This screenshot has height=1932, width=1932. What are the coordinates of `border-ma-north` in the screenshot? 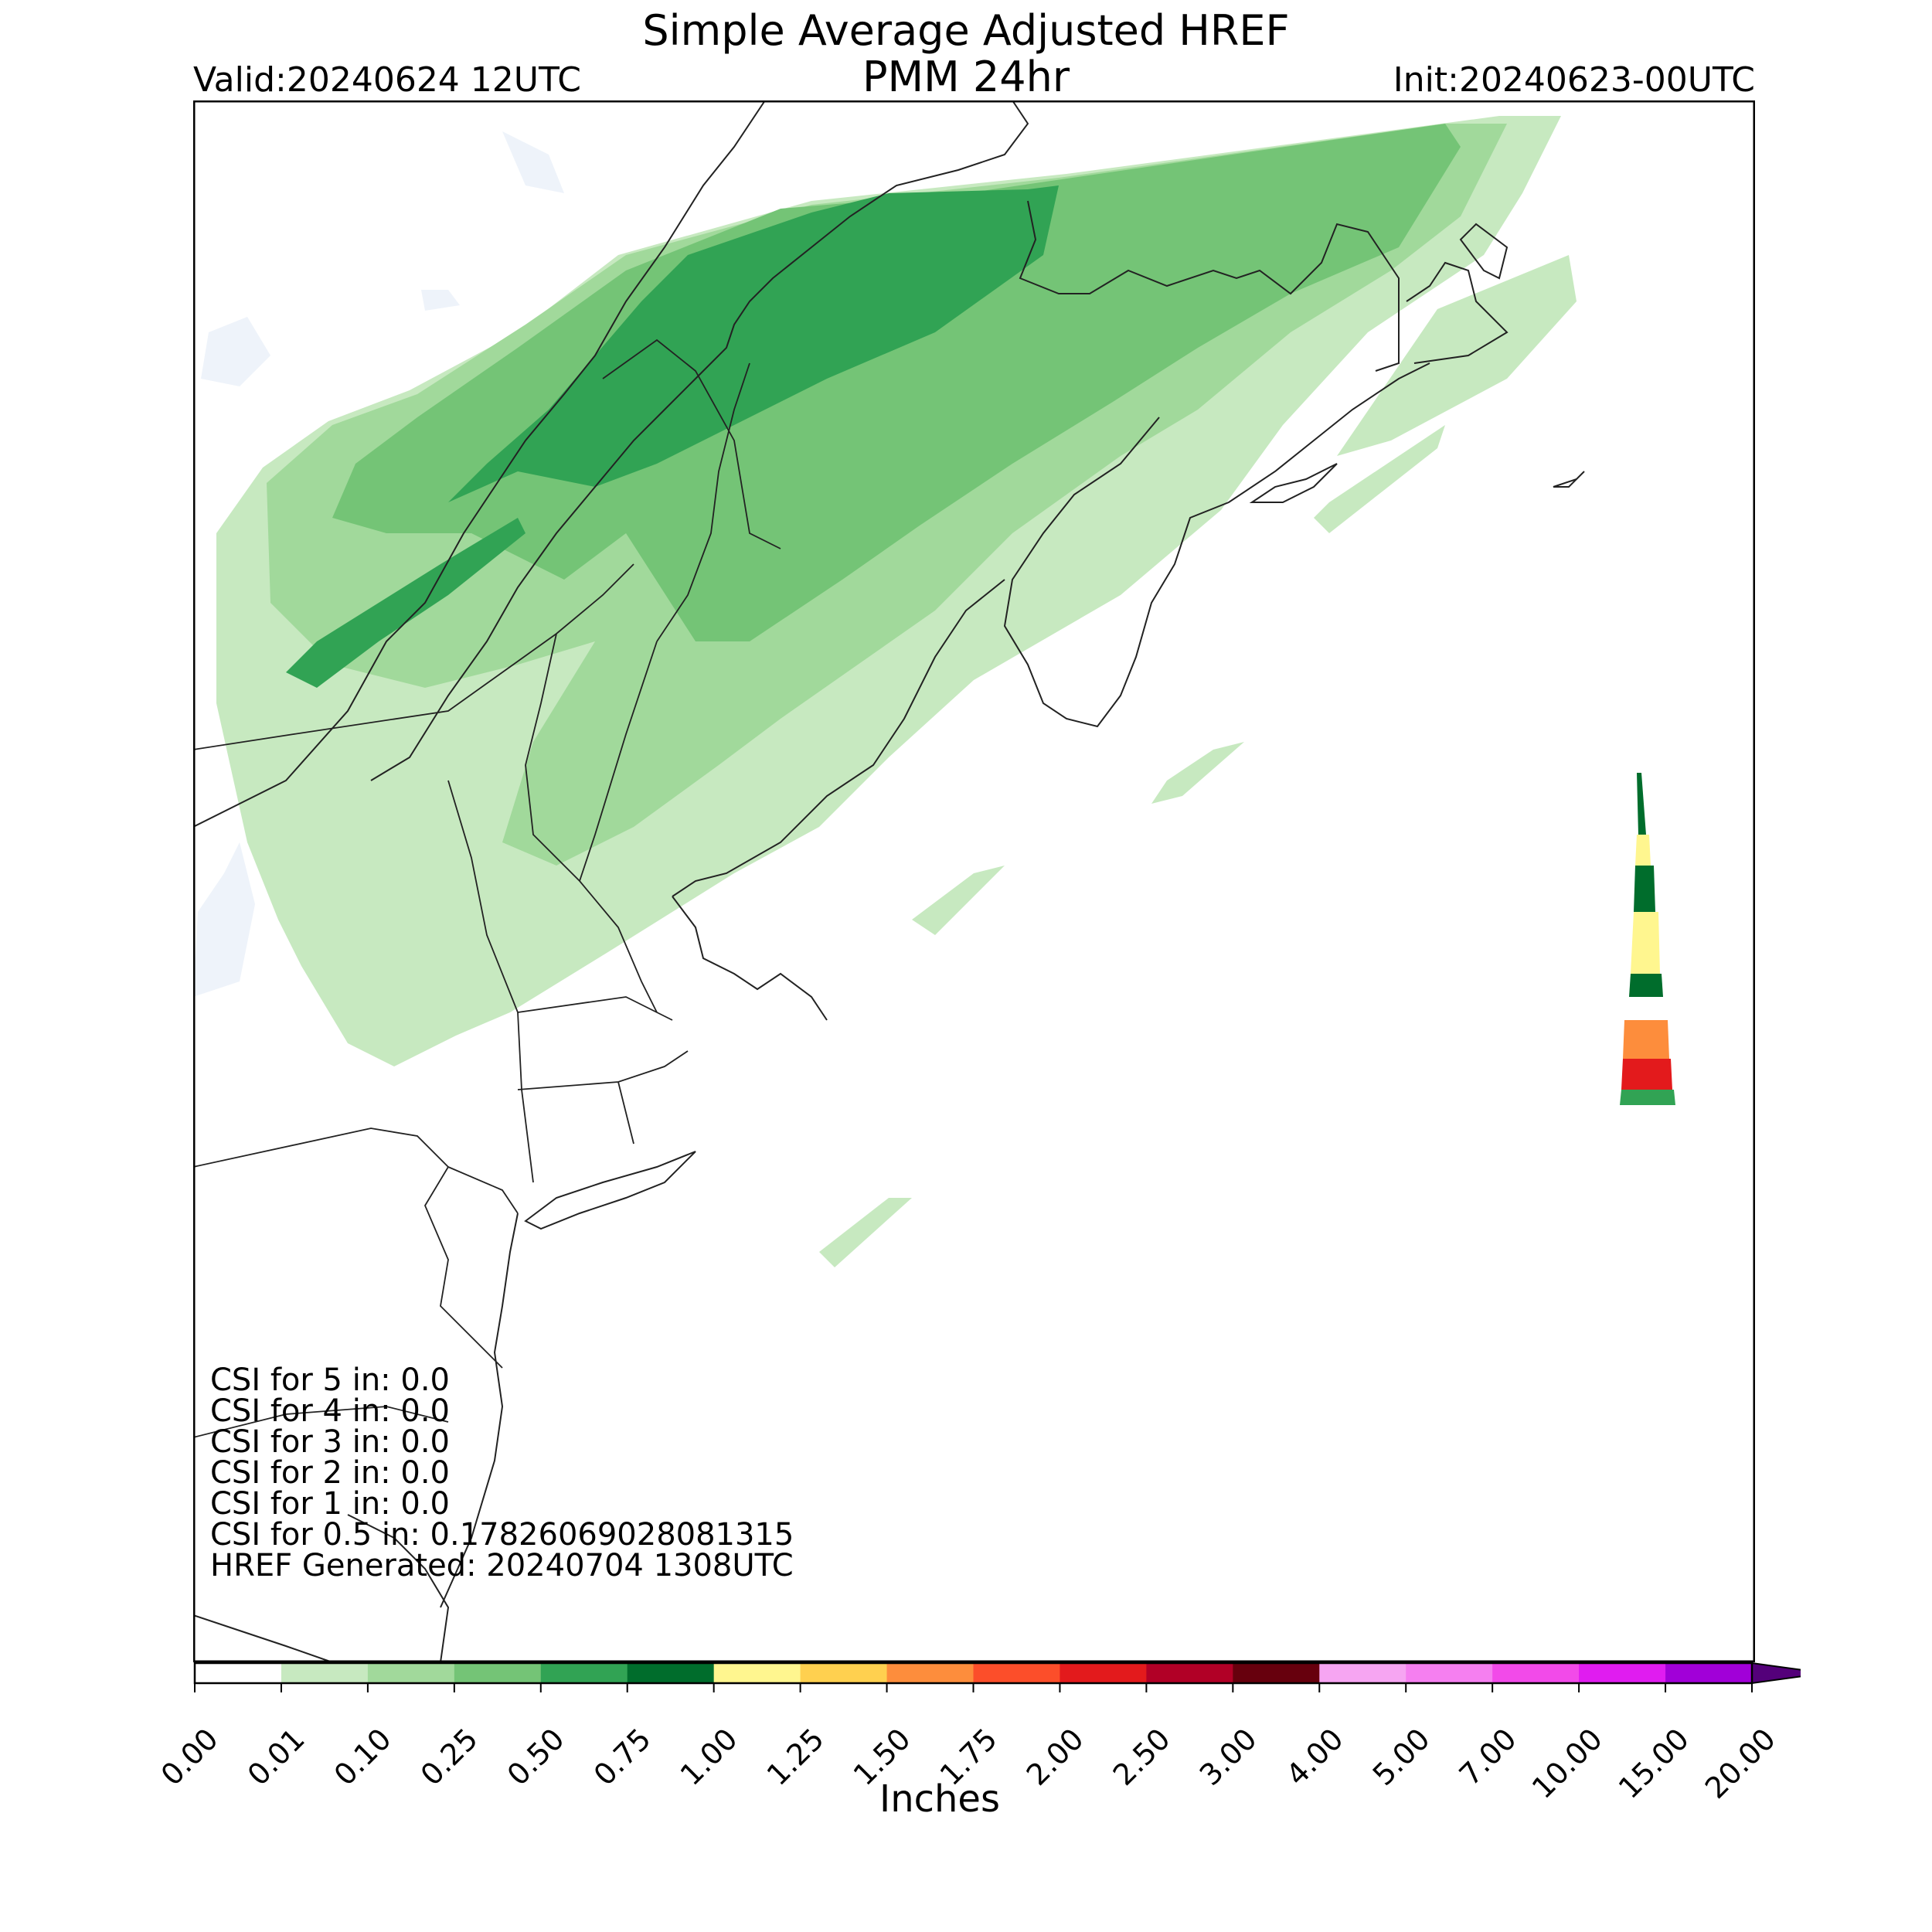 It's located at (595, 1008).